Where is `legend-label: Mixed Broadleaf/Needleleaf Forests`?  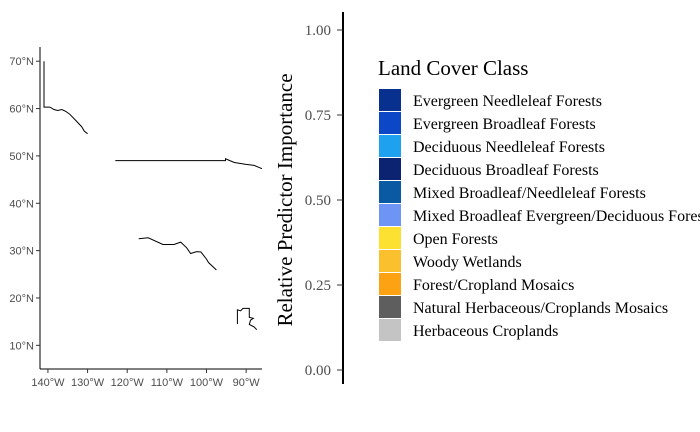
legend-label: Mixed Broadleaf/Needleleaf Forests is located at coordinates (529, 193).